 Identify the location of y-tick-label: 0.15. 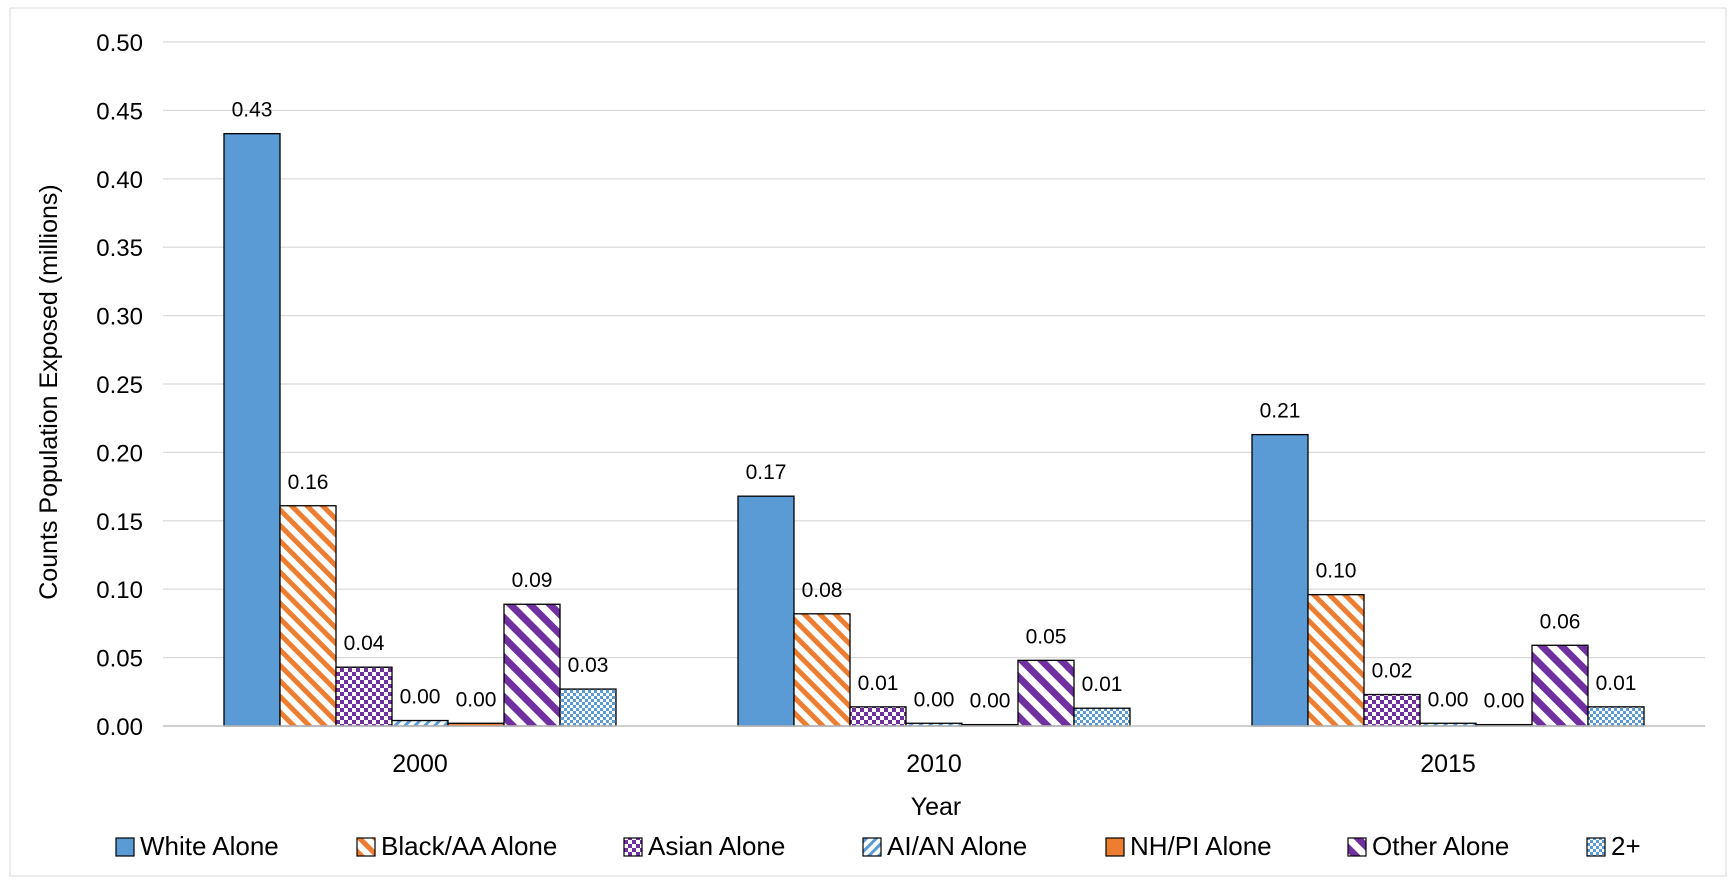
(119, 522).